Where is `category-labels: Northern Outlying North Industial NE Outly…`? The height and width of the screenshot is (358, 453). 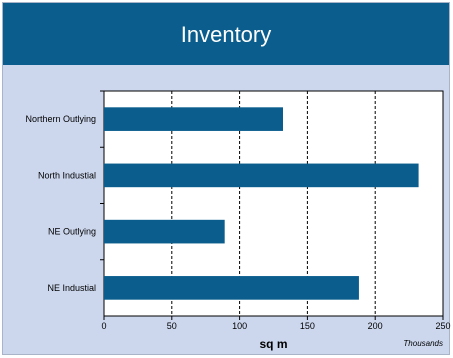
category-labels: Northern Outlying North Industial NE Outly… is located at coordinates (64, 191).